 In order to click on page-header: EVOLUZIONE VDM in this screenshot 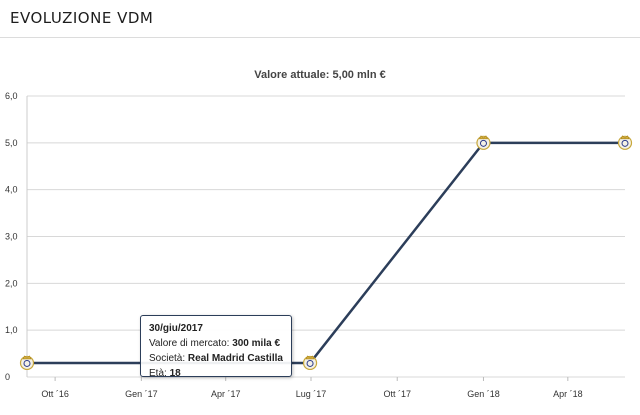, I will do `click(320, 19)`.